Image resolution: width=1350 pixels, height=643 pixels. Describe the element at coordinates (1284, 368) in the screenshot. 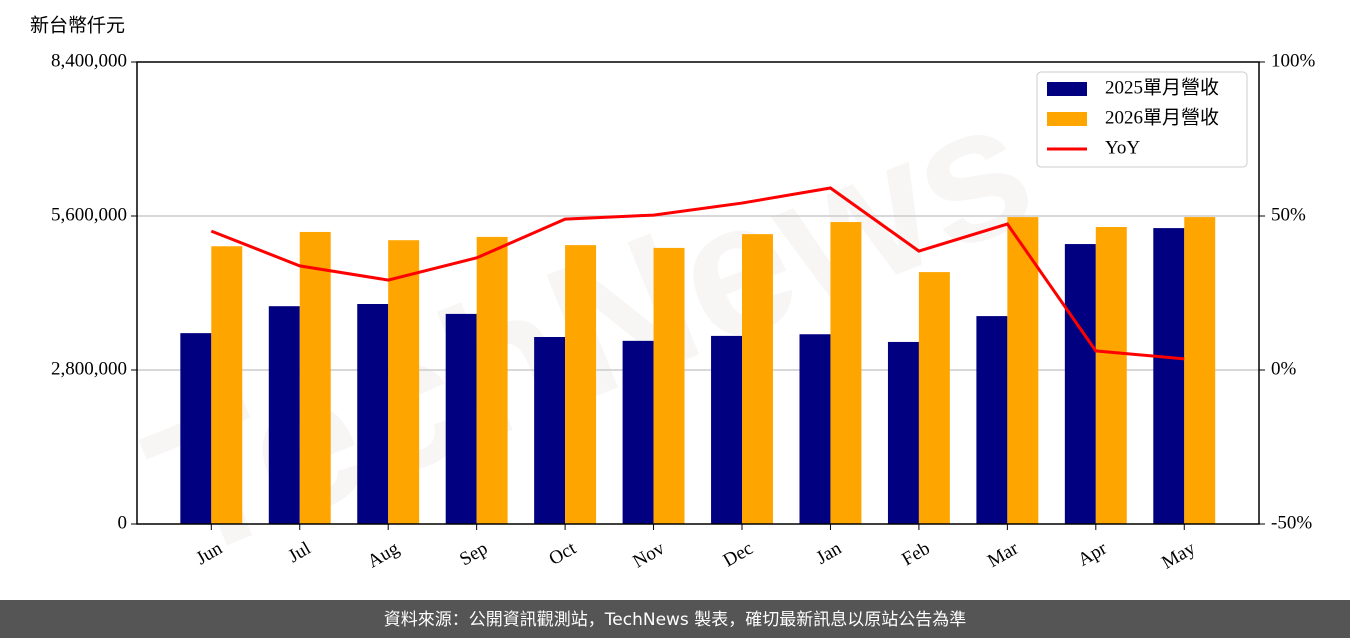

I see `y2-tick-label: 0%` at that location.